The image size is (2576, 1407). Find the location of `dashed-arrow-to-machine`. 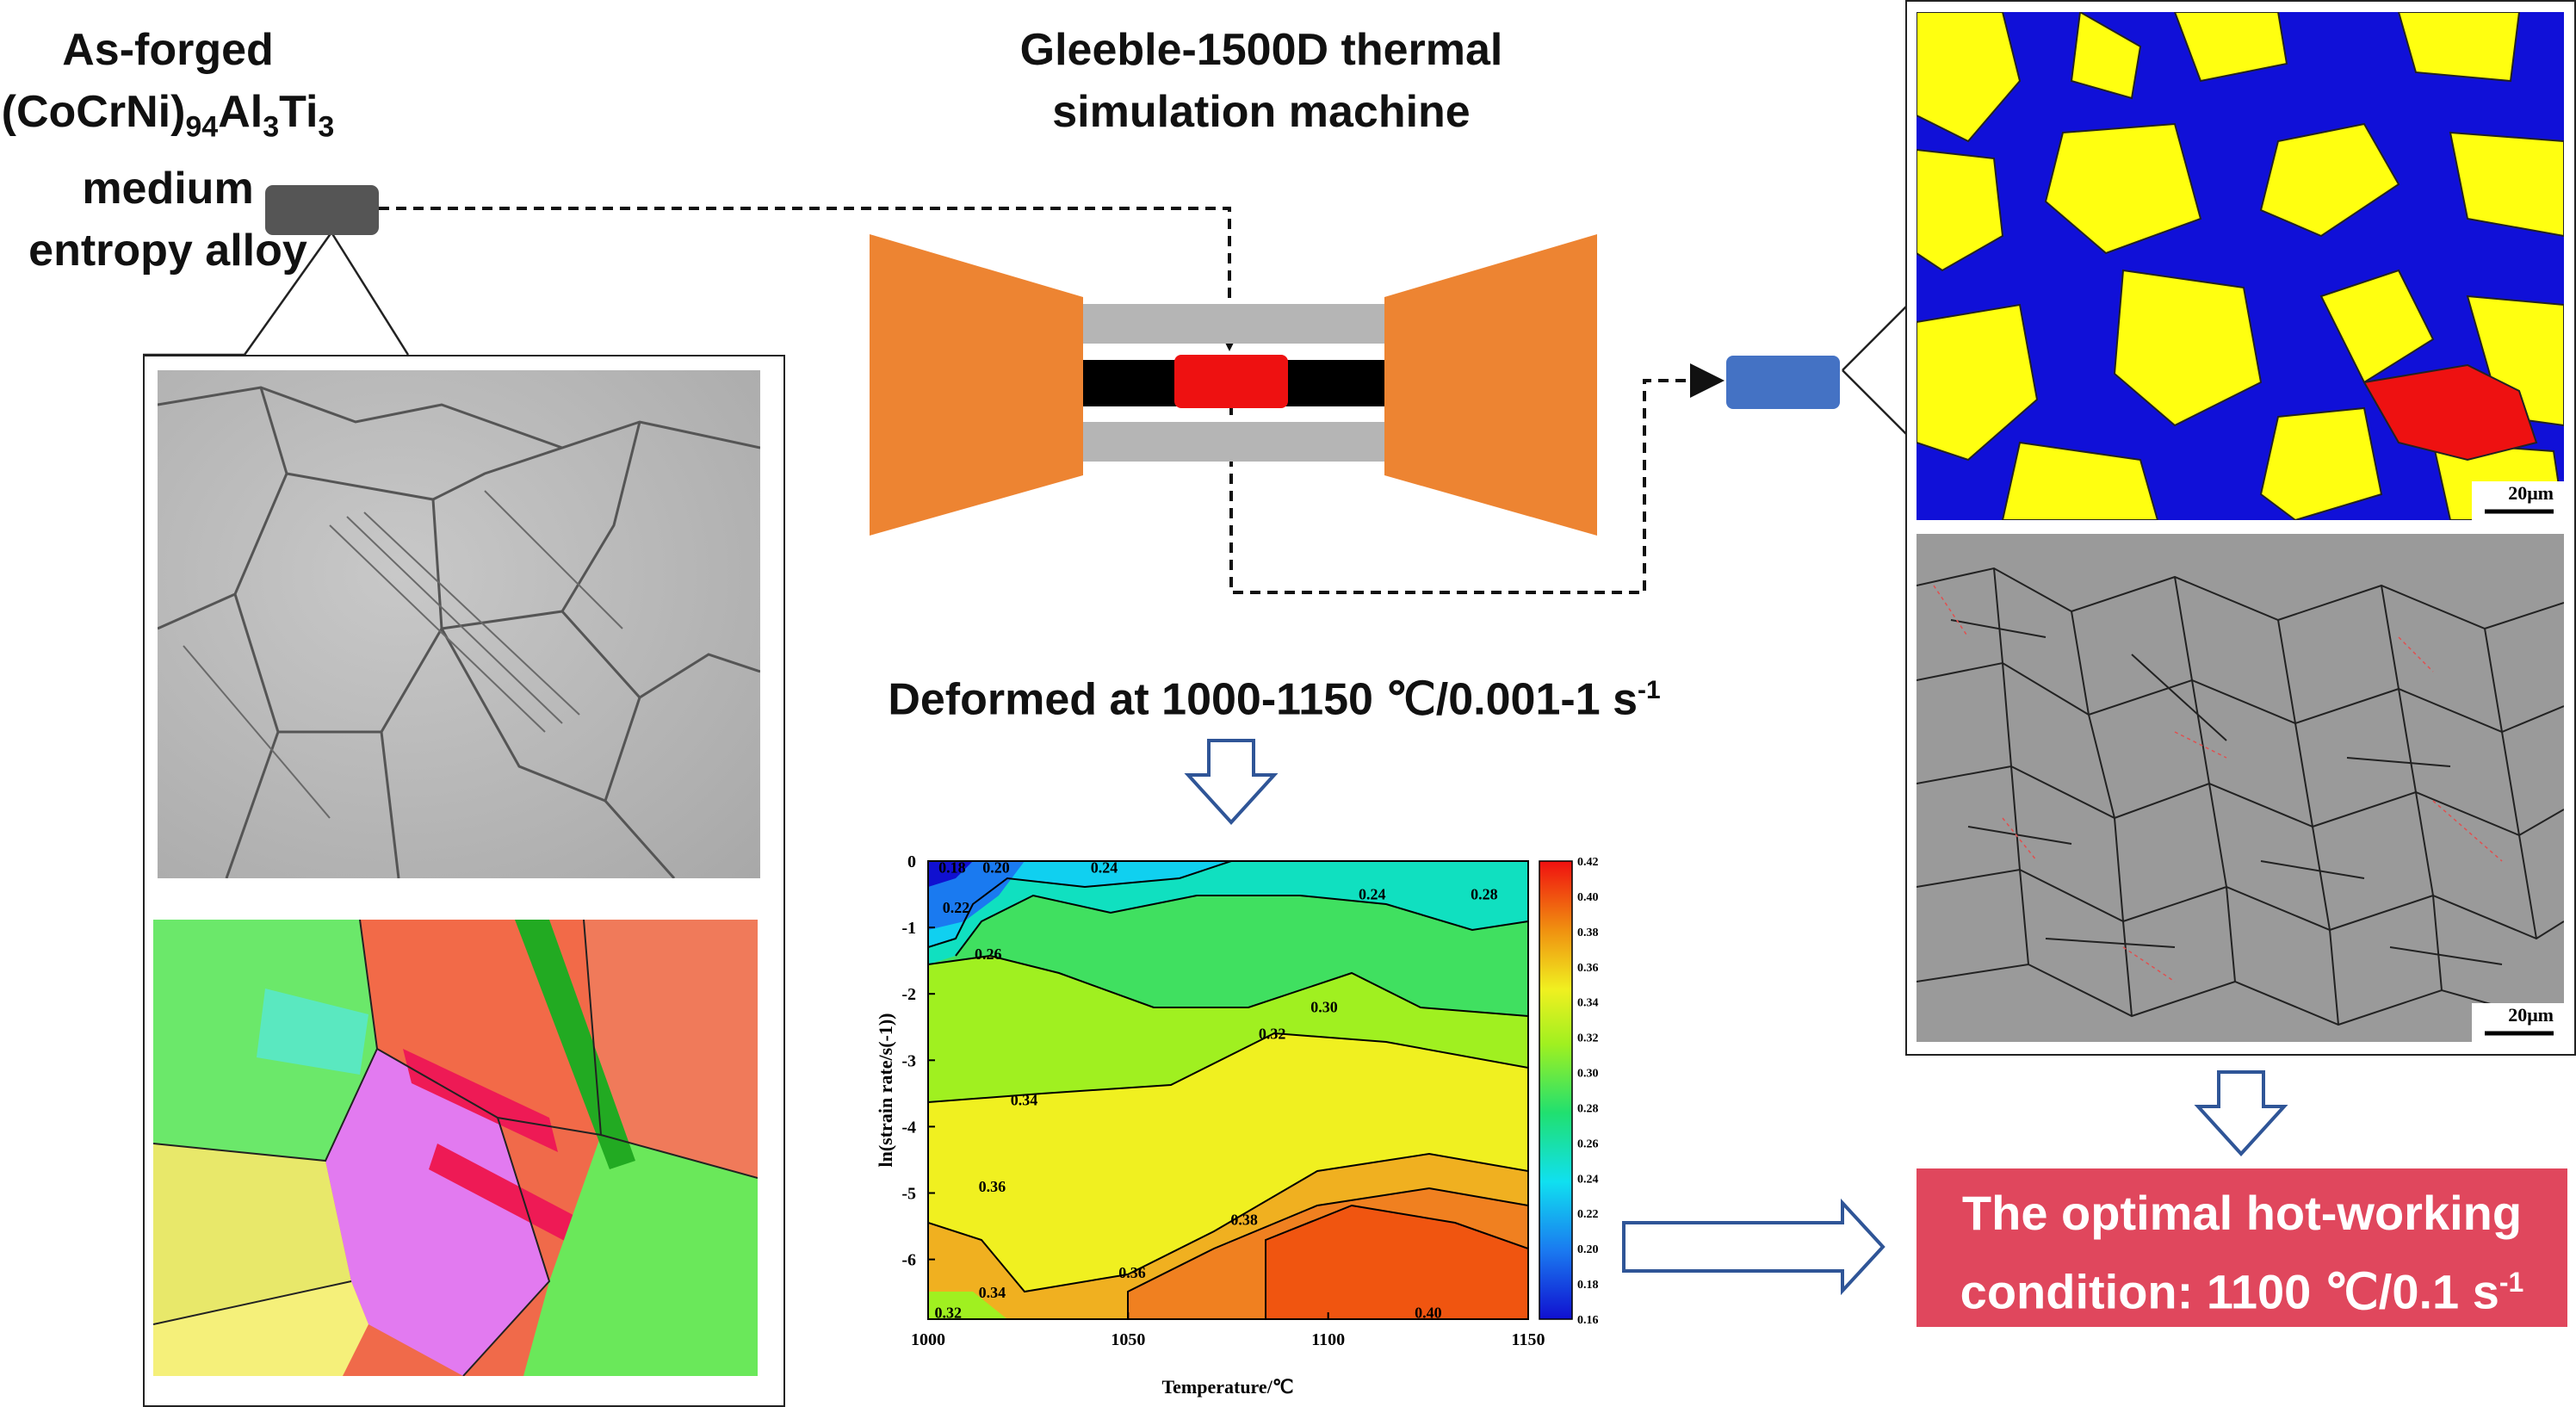

dashed-arrow-to-machine is located at coordinates (813, 279).